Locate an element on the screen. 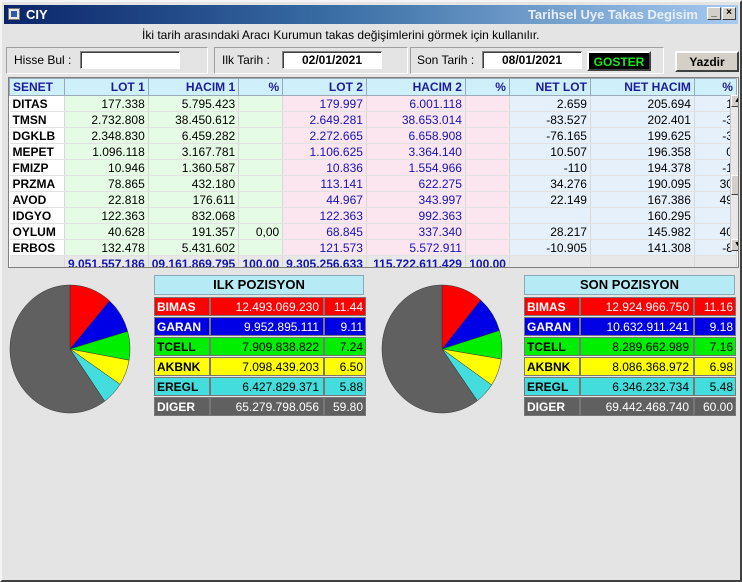 The image size is (742, 582). end-date-label: Son Tarih : is located at coordinates (446, 60).